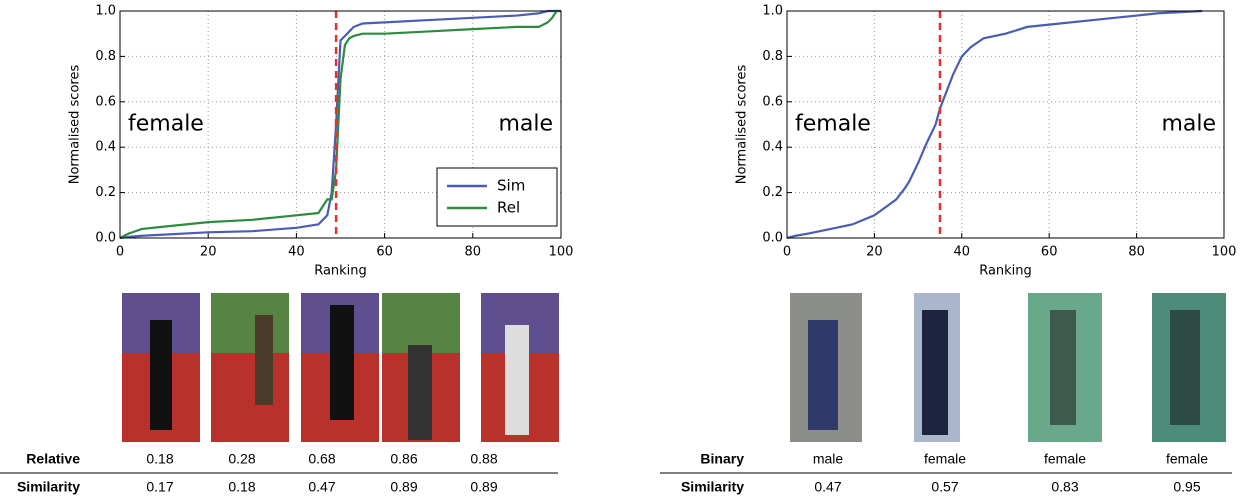  What do you see at coordinates (53, 459) in the screenshot?
I see `row-label: Relative` at bounding box center [53, 459].